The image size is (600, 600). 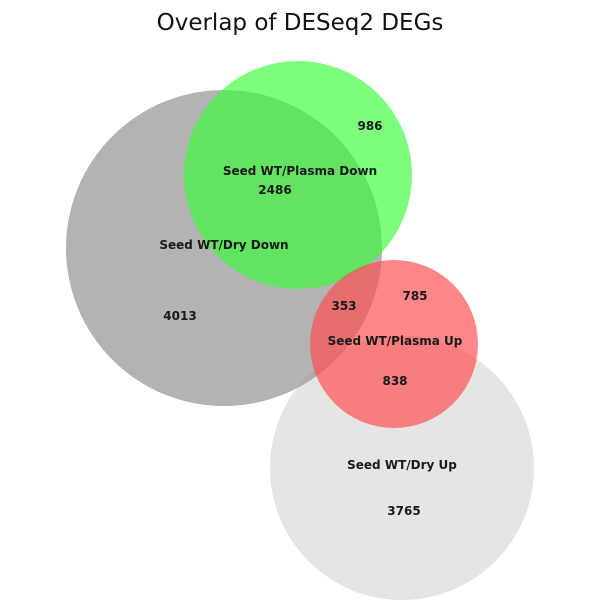 I want to click on count-plasma-down-only: 986, so click(x=369, y=126).